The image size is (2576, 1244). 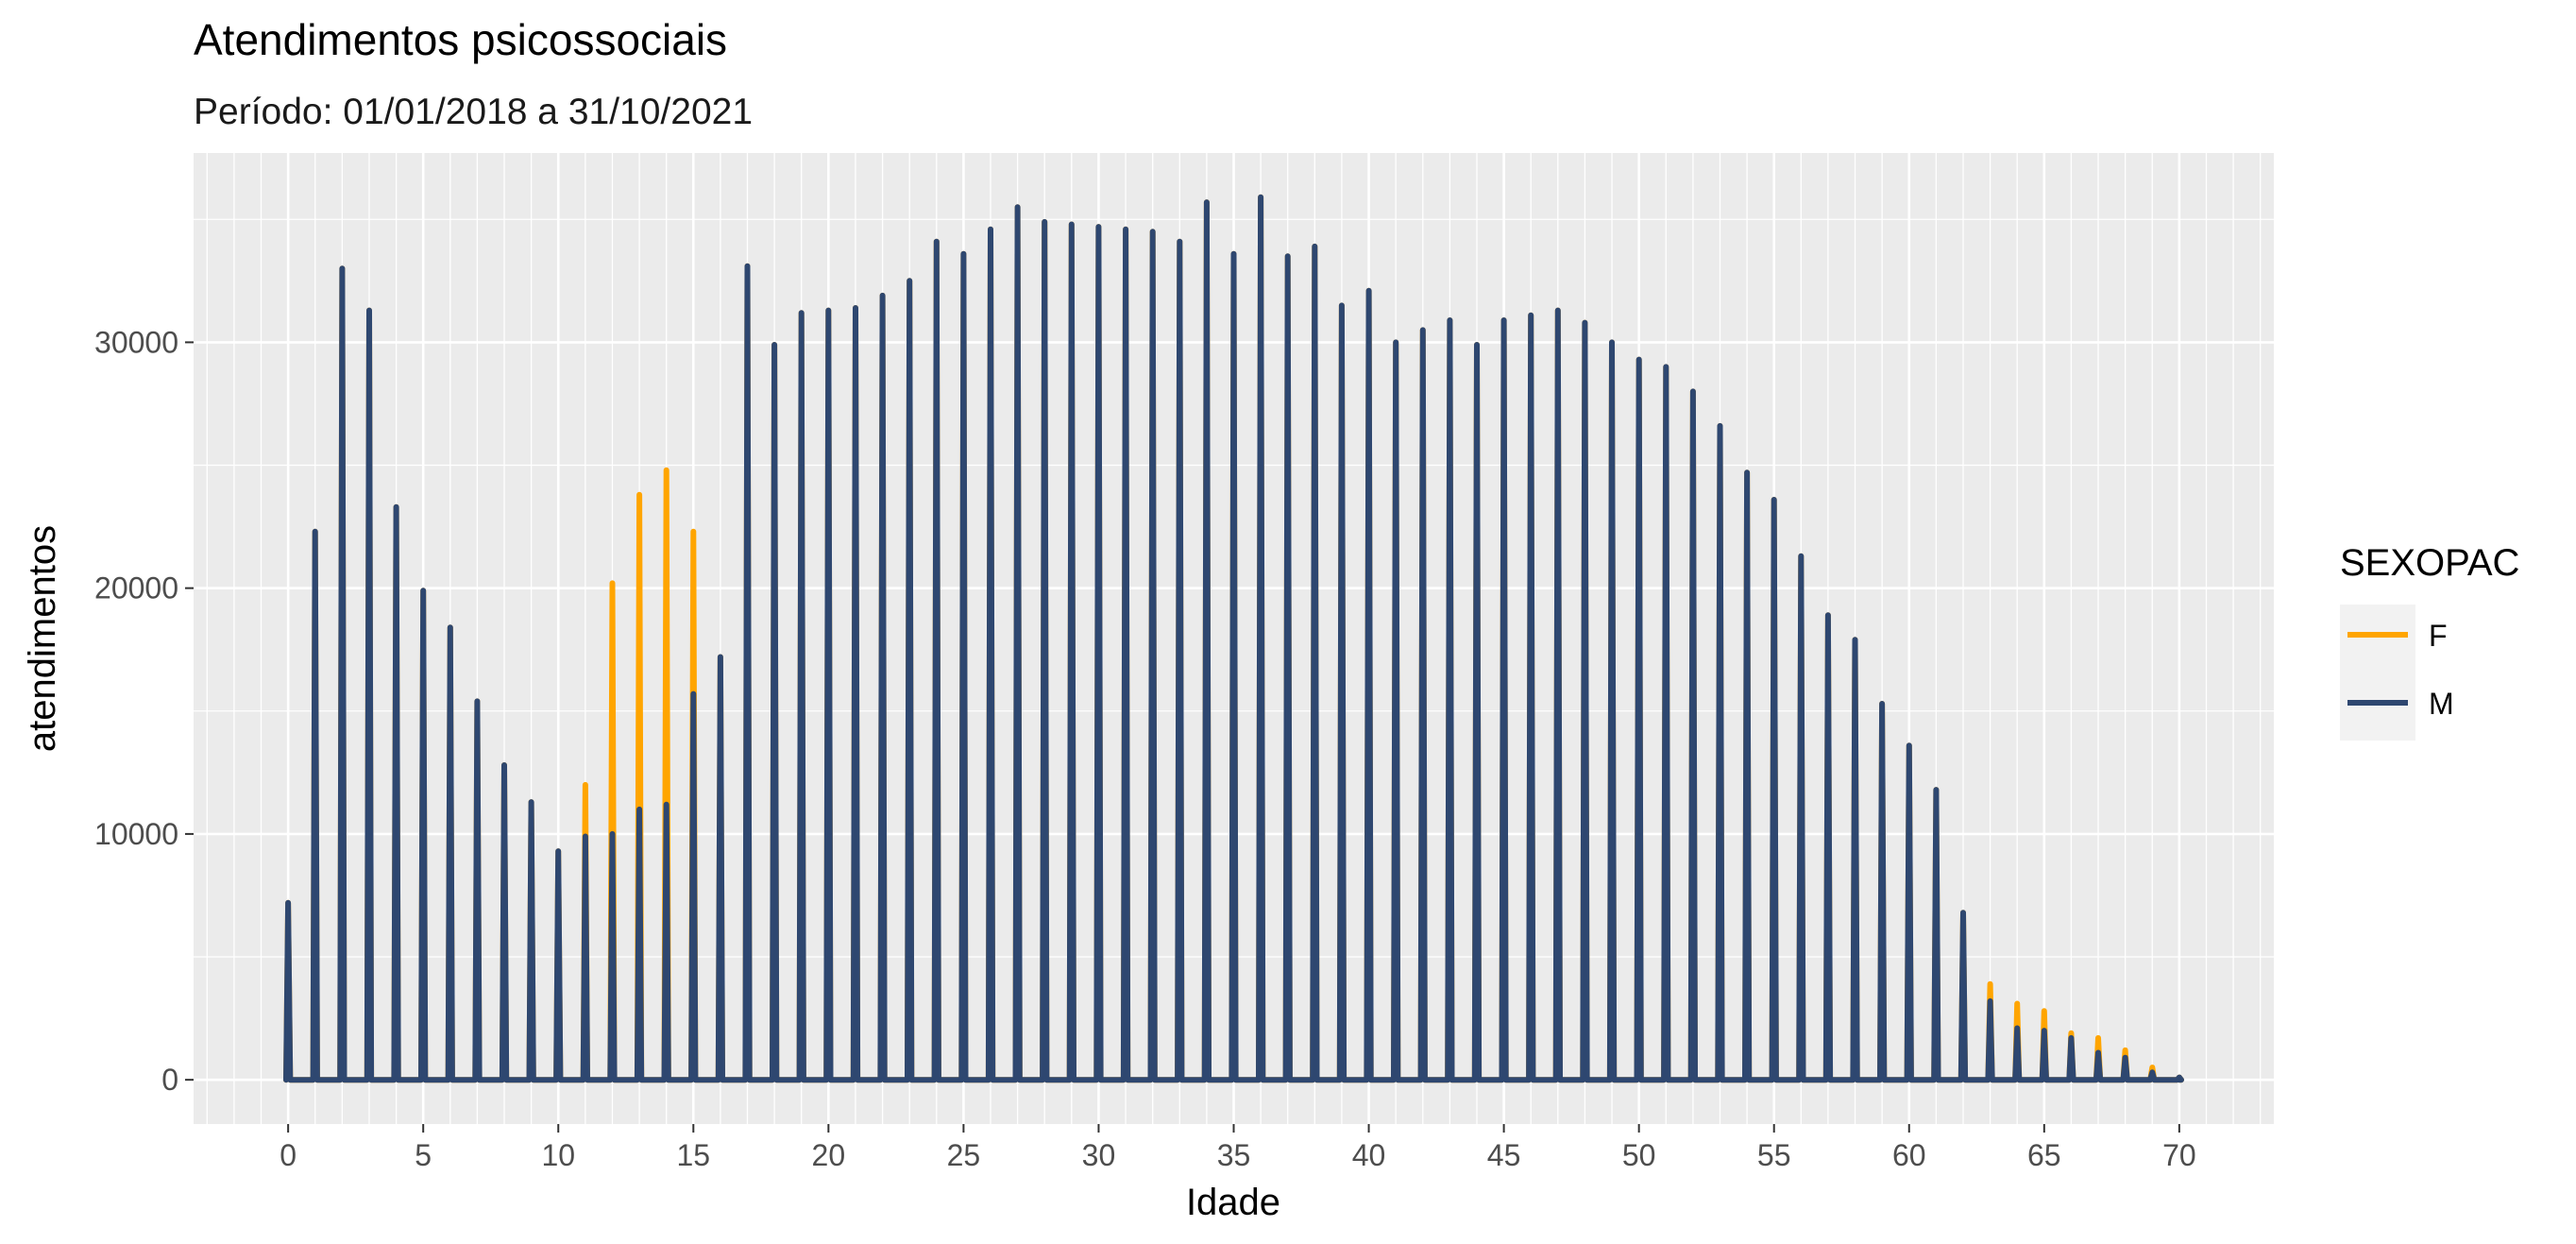 I want to click on y-tick-label: 20000, so click(x=136, y=588).